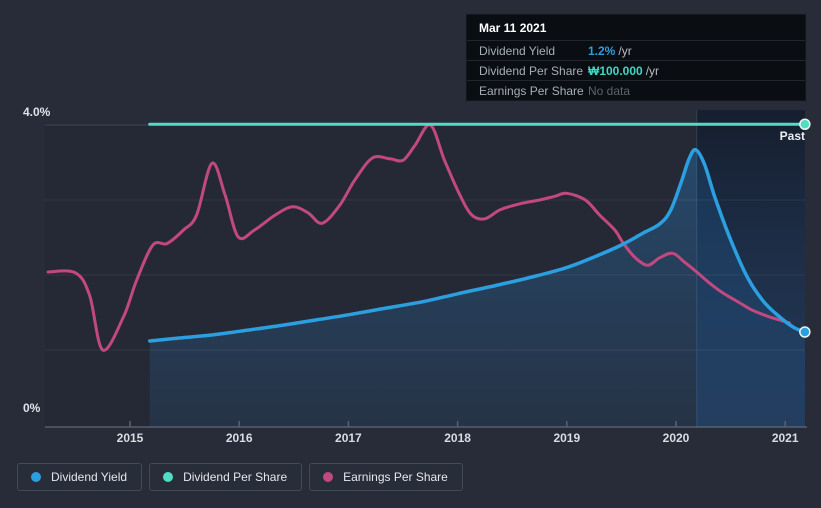 The image size is (821, 508). Describe the element at coordinates (36, 477) in the screenshot. I see `dividend-yield-dot-icon` at that location.